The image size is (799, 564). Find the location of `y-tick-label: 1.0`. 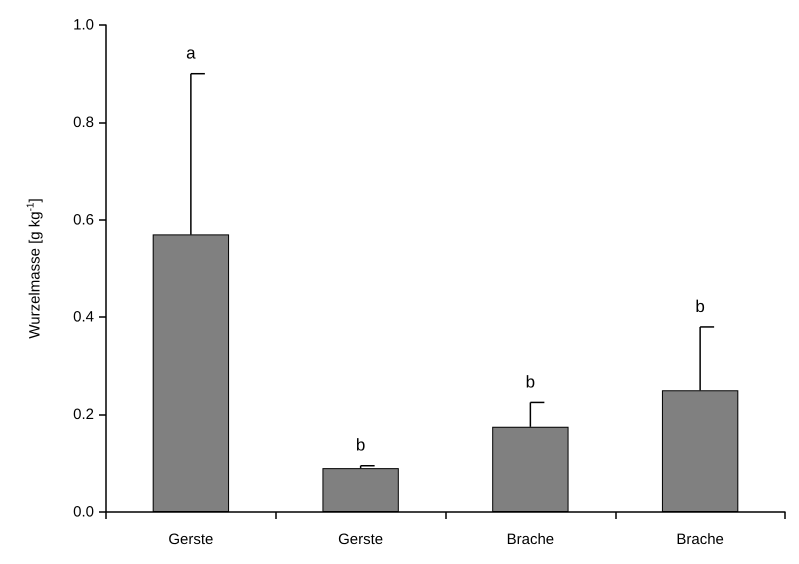

y-tick-label: 1.0 is located at coordinates (83, 25).